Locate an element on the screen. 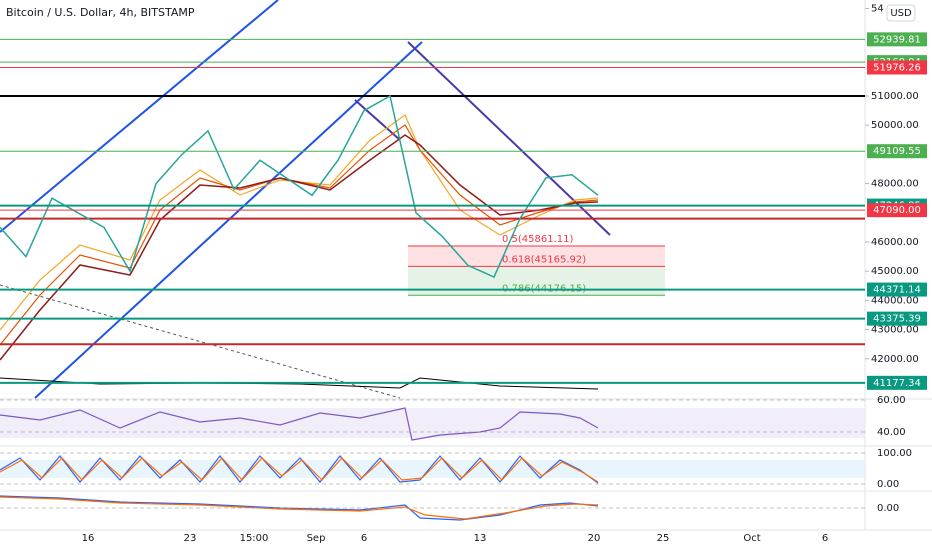 The height and width of the screenshot is (550, 932). channel-line is located at coordinates (139, 116).